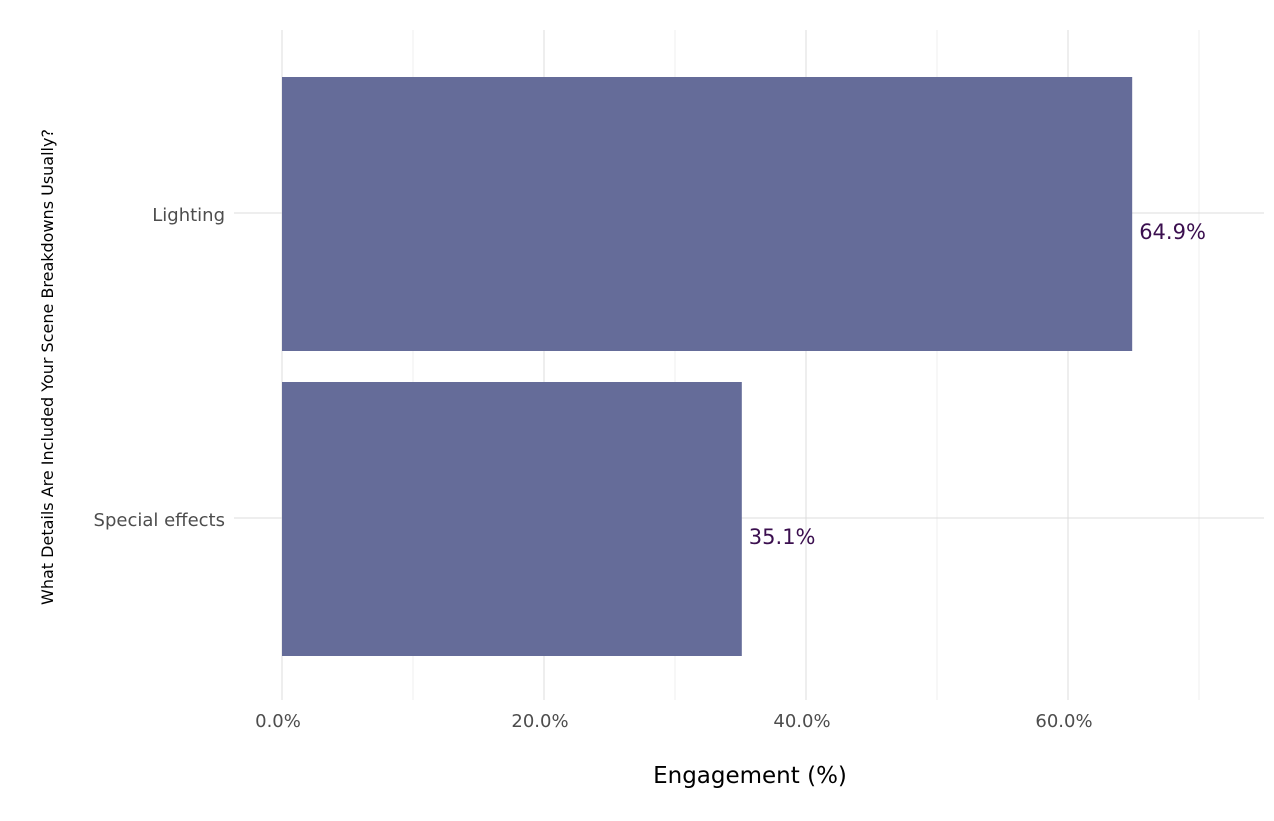 This screenshot has height=821, width=1274. I want to click on category-tick-label: Special effects, so click(159, 520).